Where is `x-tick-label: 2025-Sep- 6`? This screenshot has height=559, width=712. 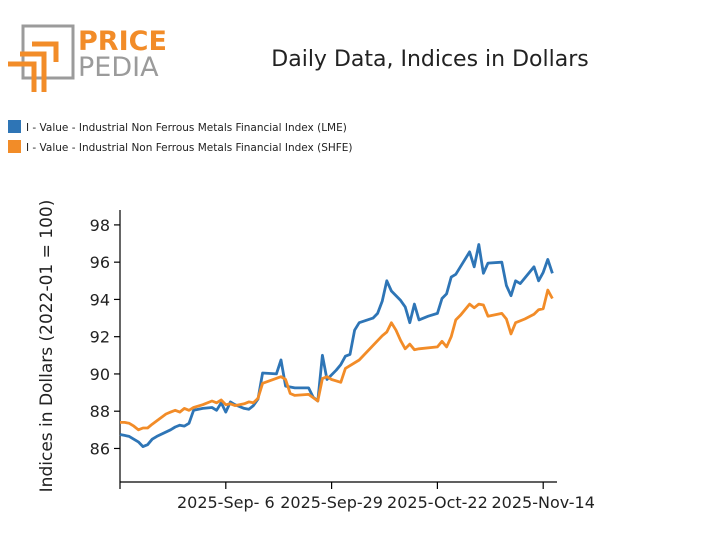
x-tick-label: 2025-Sep- 6 is located at coordinates (226, 502).